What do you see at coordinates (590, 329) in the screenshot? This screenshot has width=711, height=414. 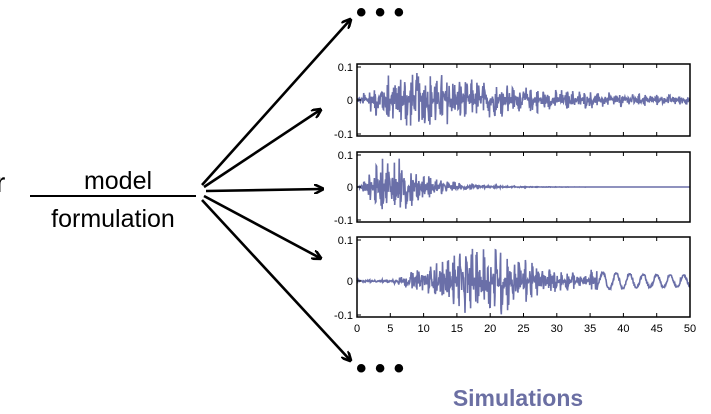 I see `x-tick-label: 35` at bounding box center [590, 329].